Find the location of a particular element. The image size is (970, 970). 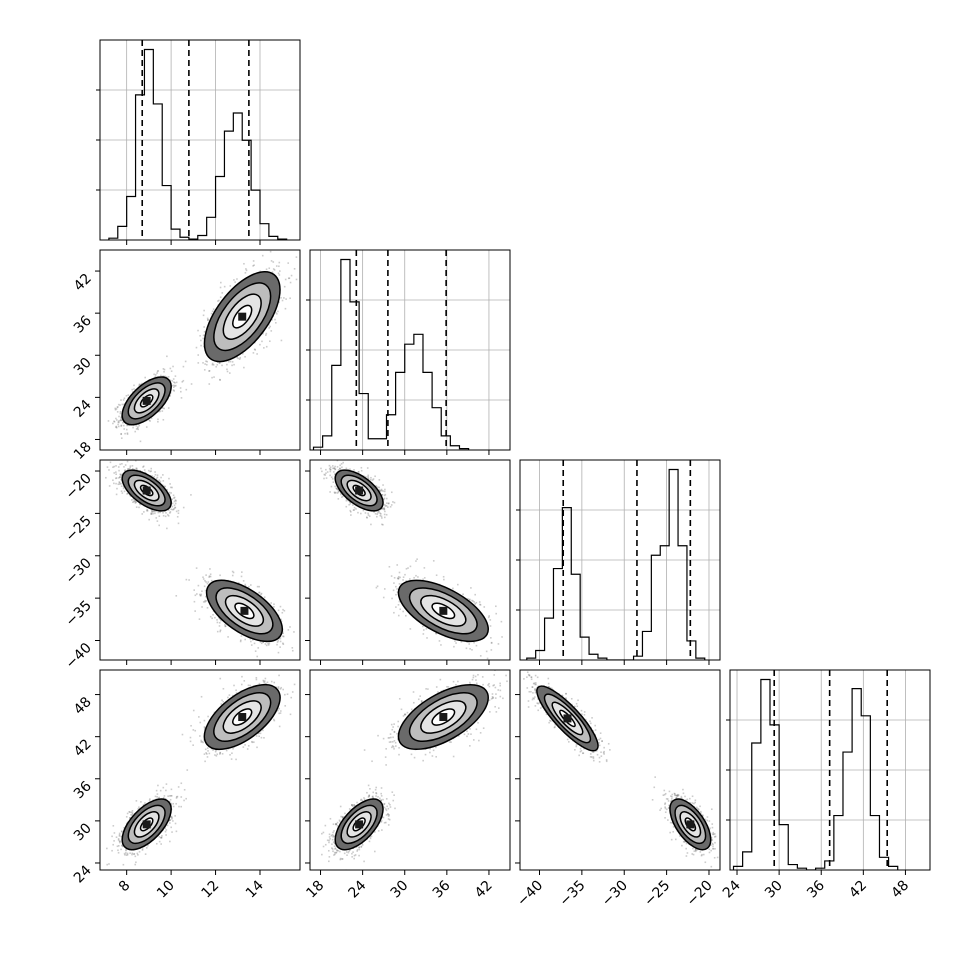

y-tick-label: −20 is located at coordinates (79, 487).